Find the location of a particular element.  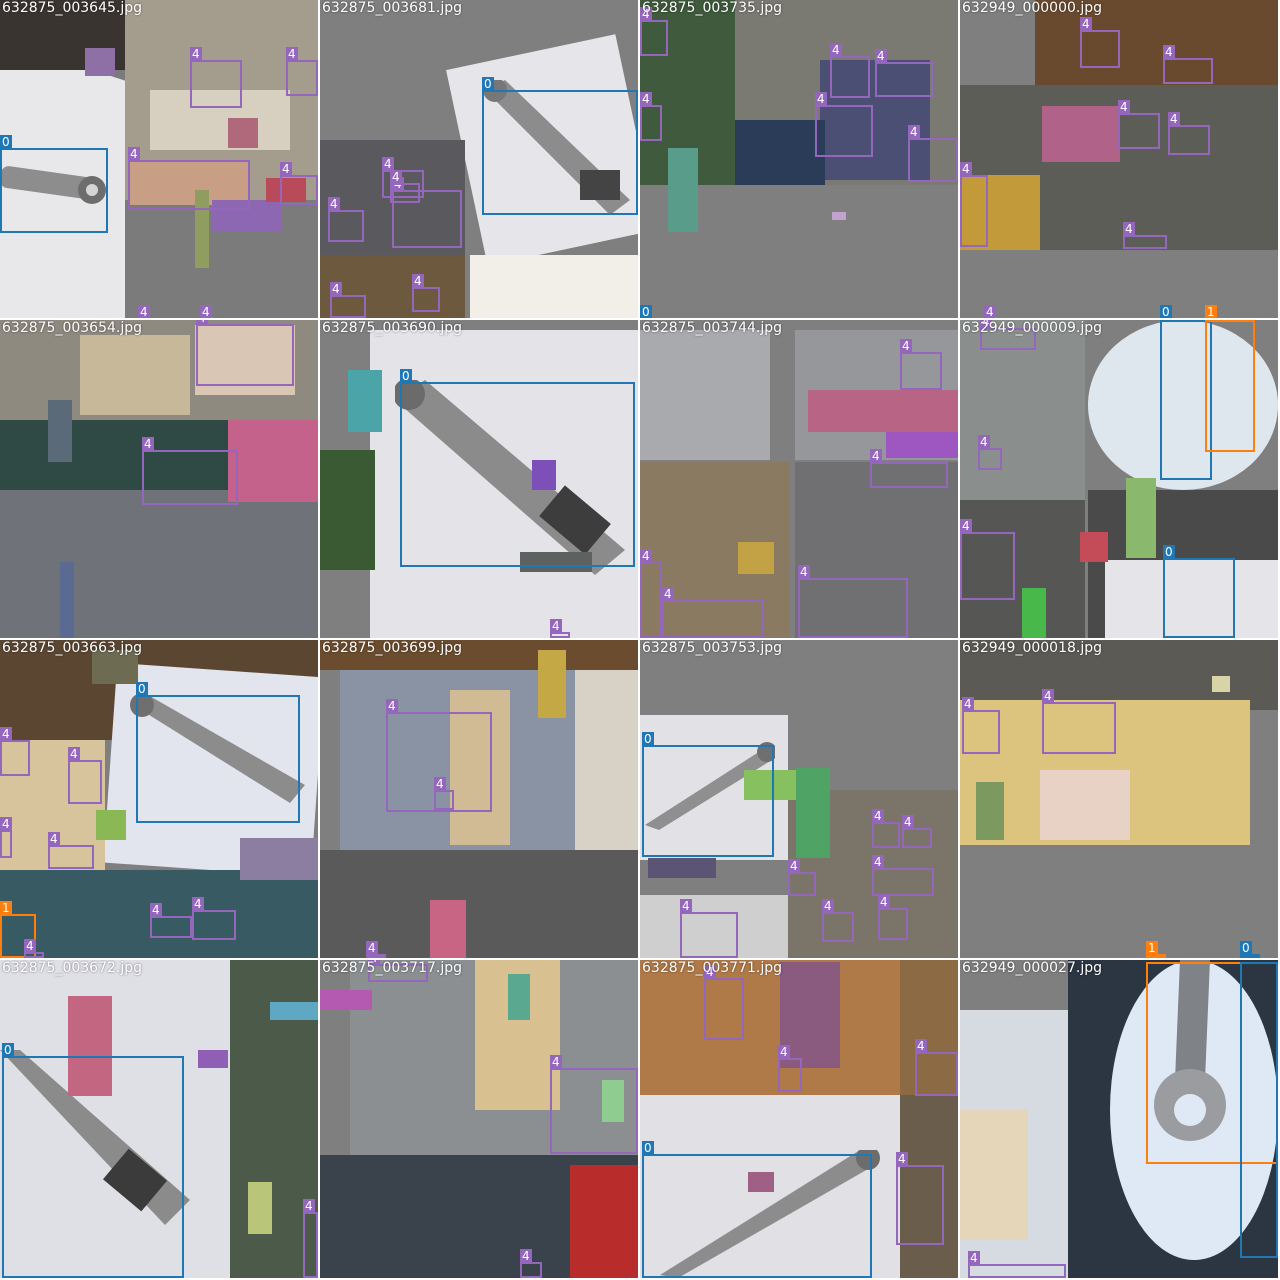

image-filename: 632875_003645.jpg is located at coordinates (72, 8).